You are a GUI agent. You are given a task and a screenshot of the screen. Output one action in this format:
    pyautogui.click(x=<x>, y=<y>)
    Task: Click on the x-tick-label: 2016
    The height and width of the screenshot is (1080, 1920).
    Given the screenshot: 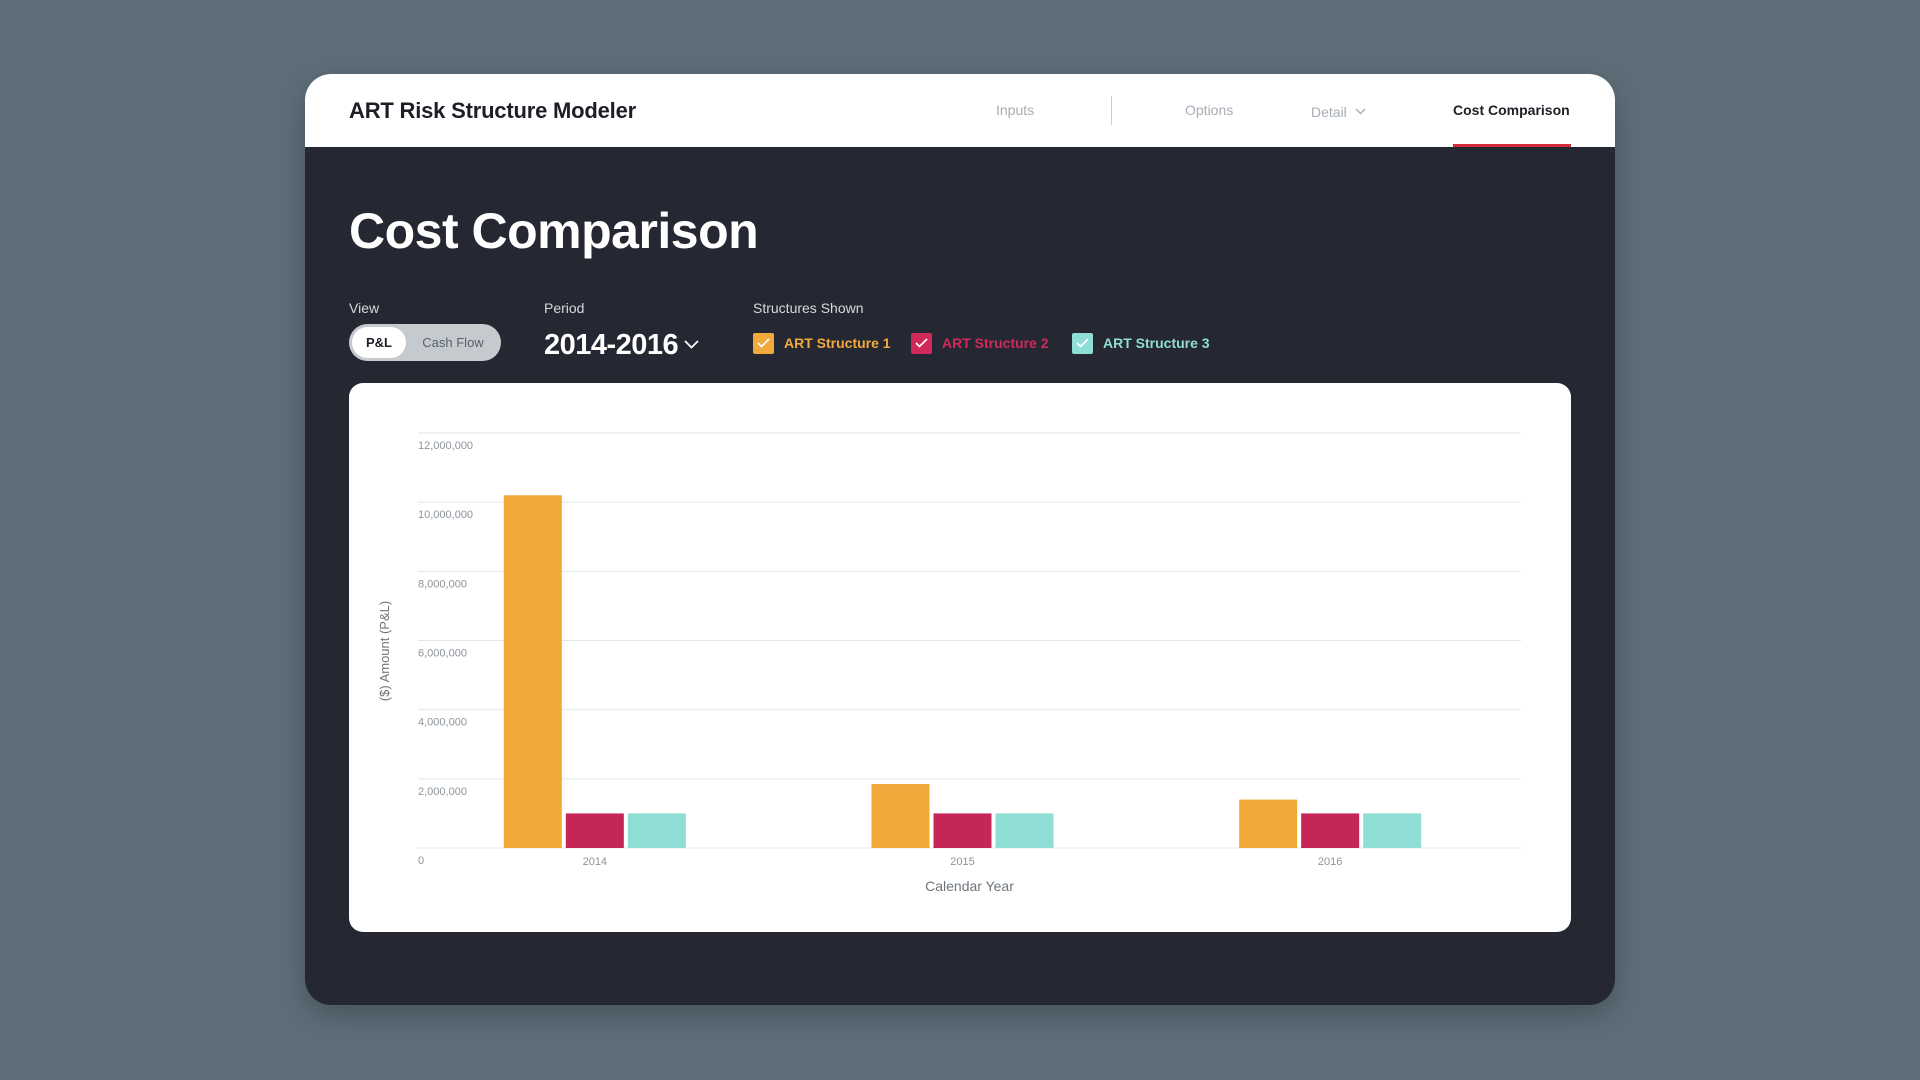 What is the action you would take?
    pyautogui.click(x=1330, y=862)
    